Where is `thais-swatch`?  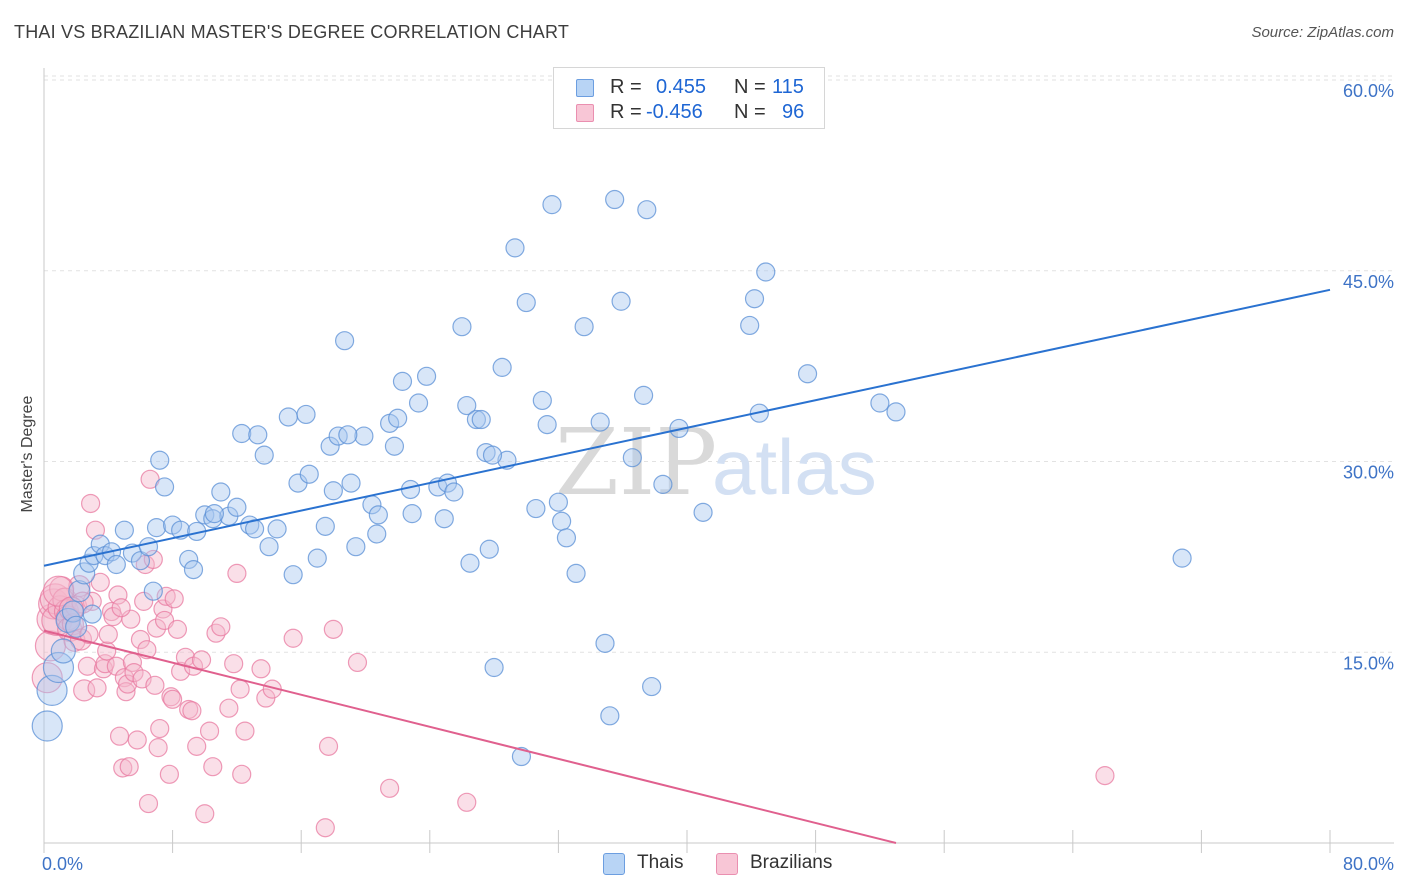
thais-swatch is located at coordinates (585, 88).